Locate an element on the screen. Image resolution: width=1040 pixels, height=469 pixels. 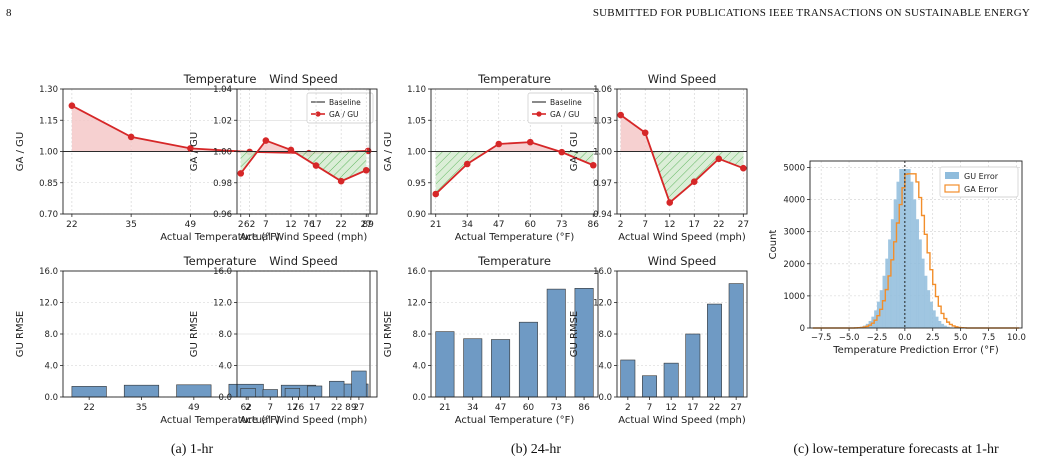
caption-b: (b) 24-hr is located at coordinates (536, 449).